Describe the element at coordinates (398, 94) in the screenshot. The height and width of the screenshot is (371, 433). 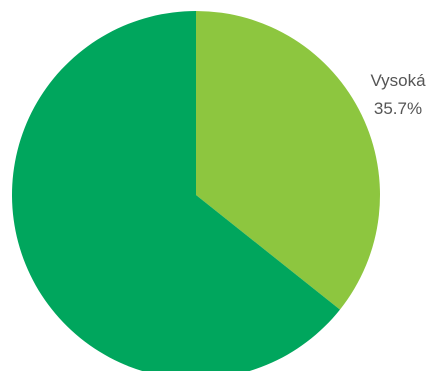
I see `pie-labels: Vysoká 35.7%` at that location.